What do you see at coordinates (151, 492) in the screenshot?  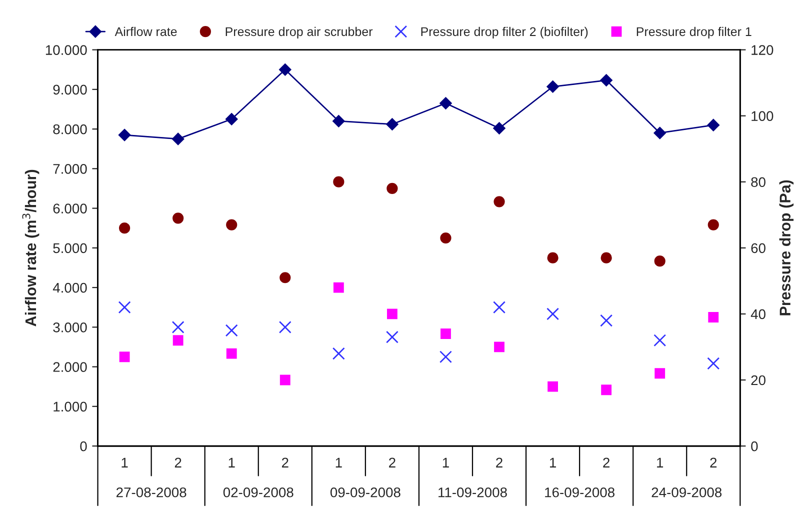 I see `text: 27-08-2008` at bounding box center [151, 492].